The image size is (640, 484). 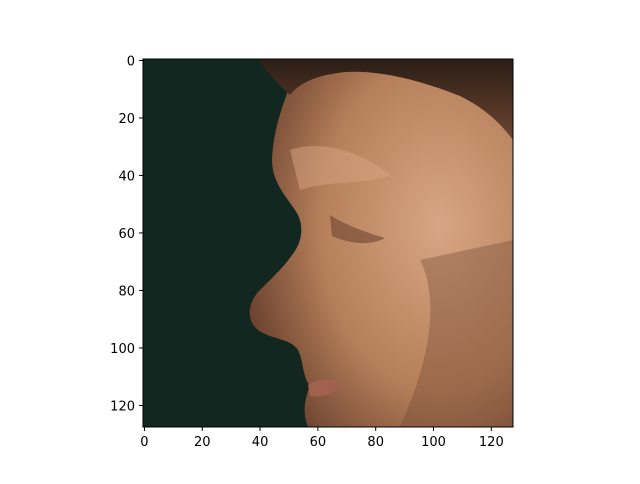 I want to click on y-tick-label: 100, so click(x=122, y=349).